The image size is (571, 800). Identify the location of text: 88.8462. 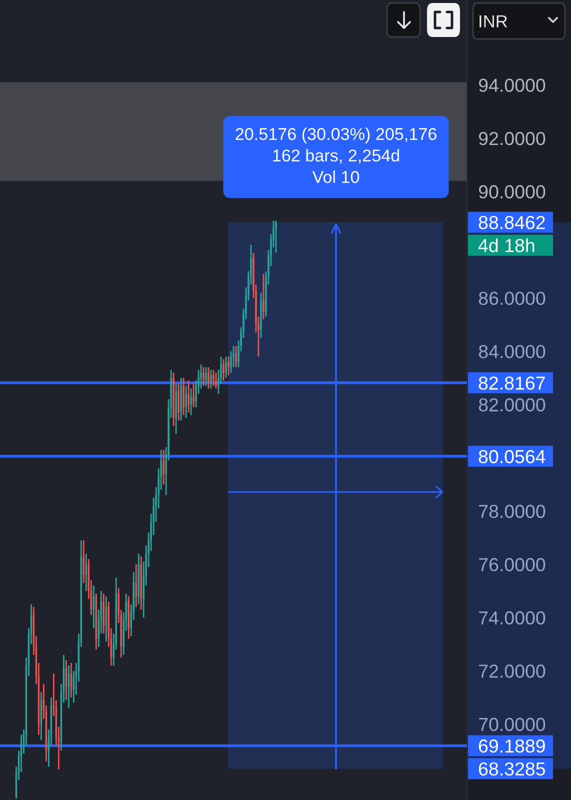
(511, 223).